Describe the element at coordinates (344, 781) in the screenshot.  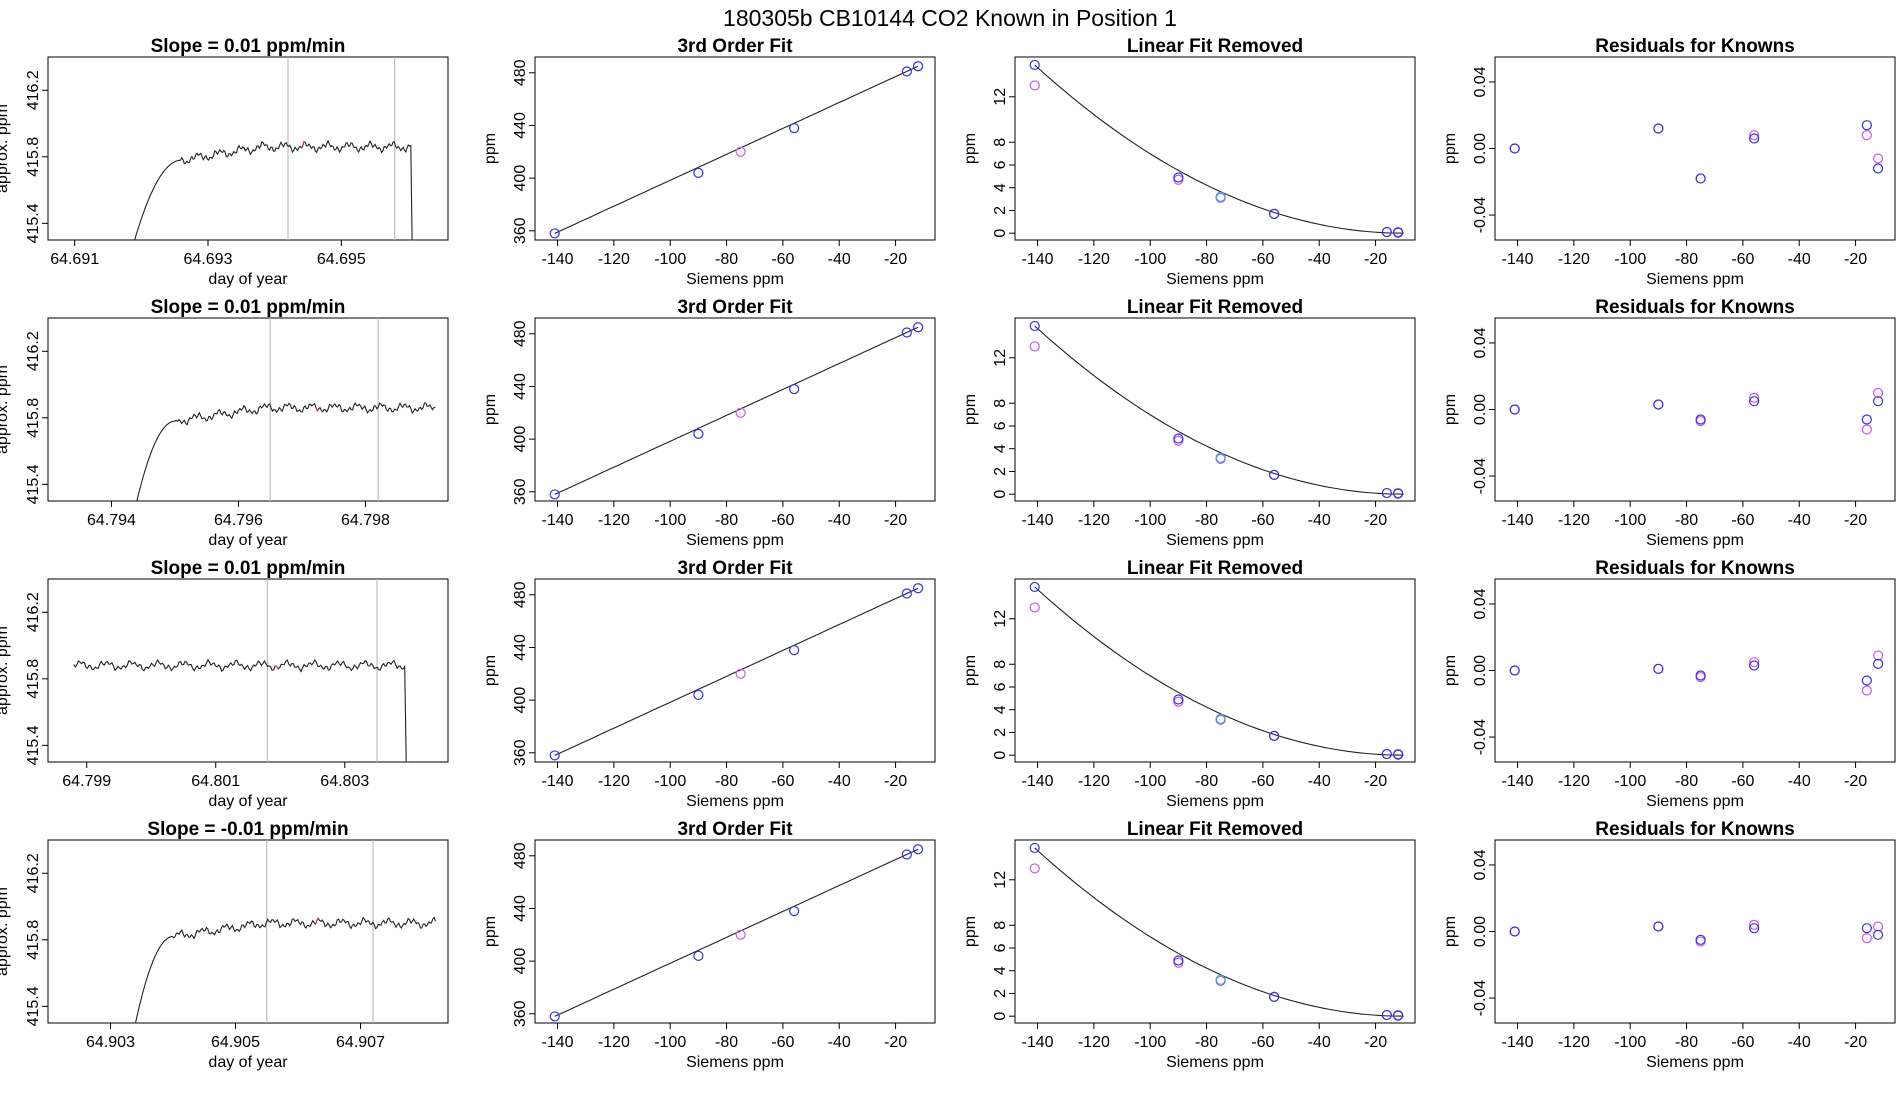
I see `x-axis-tick-label: 64.803` at that location.